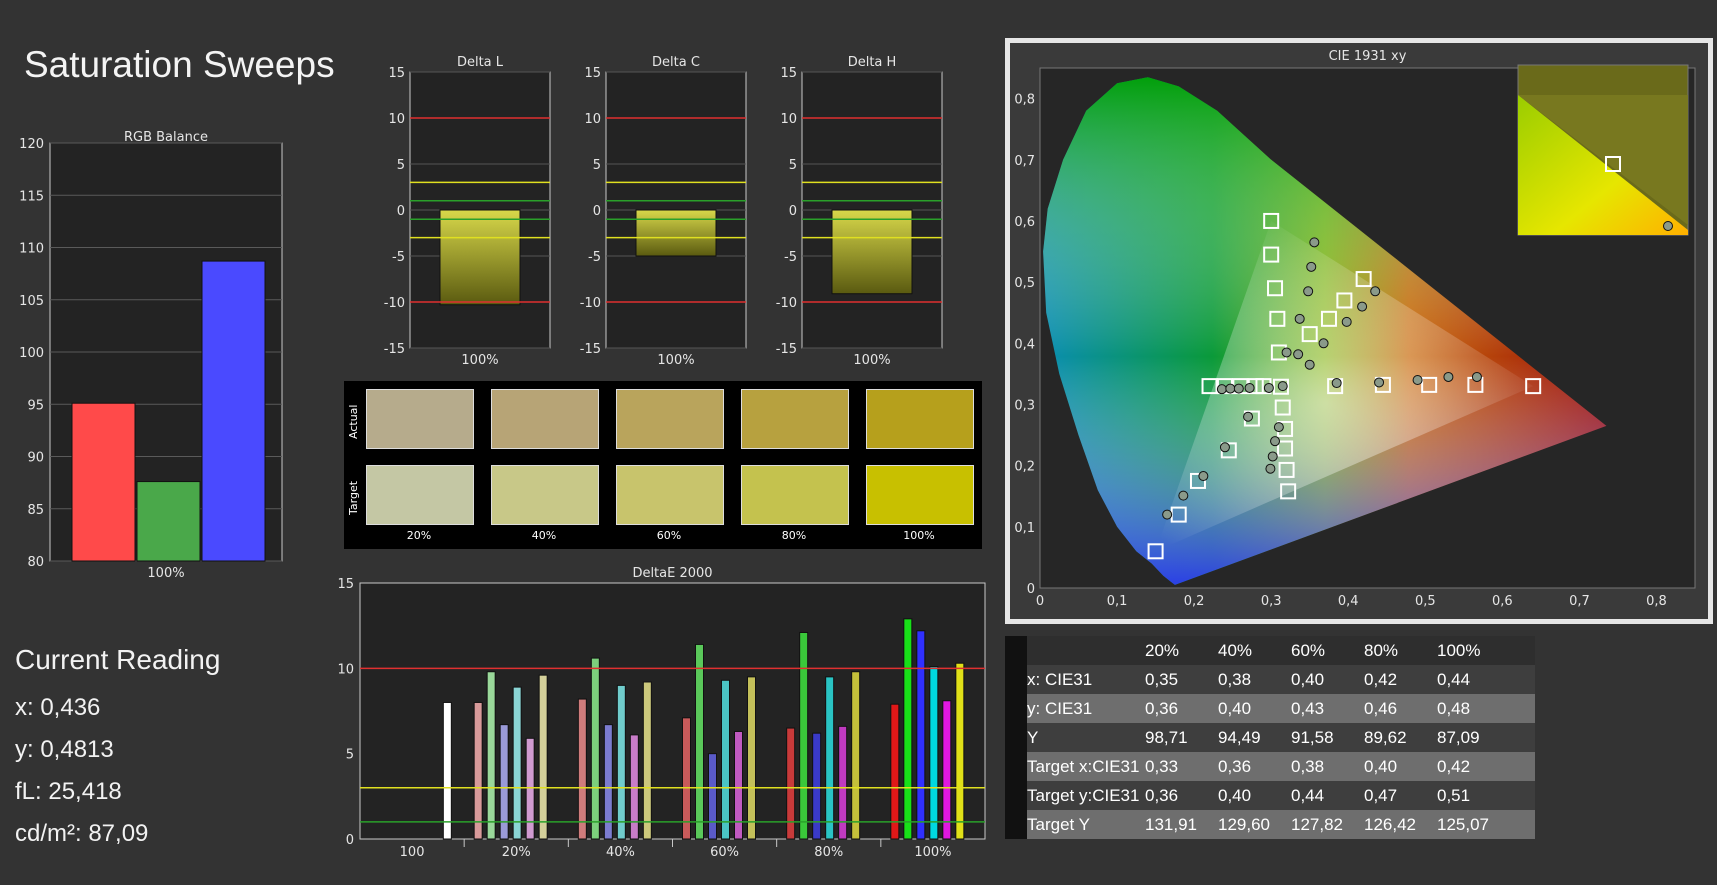 The height and width of the screenshot is (885, 1717). I want to click on x-tick-label: 0,5, so click(1425, 601).